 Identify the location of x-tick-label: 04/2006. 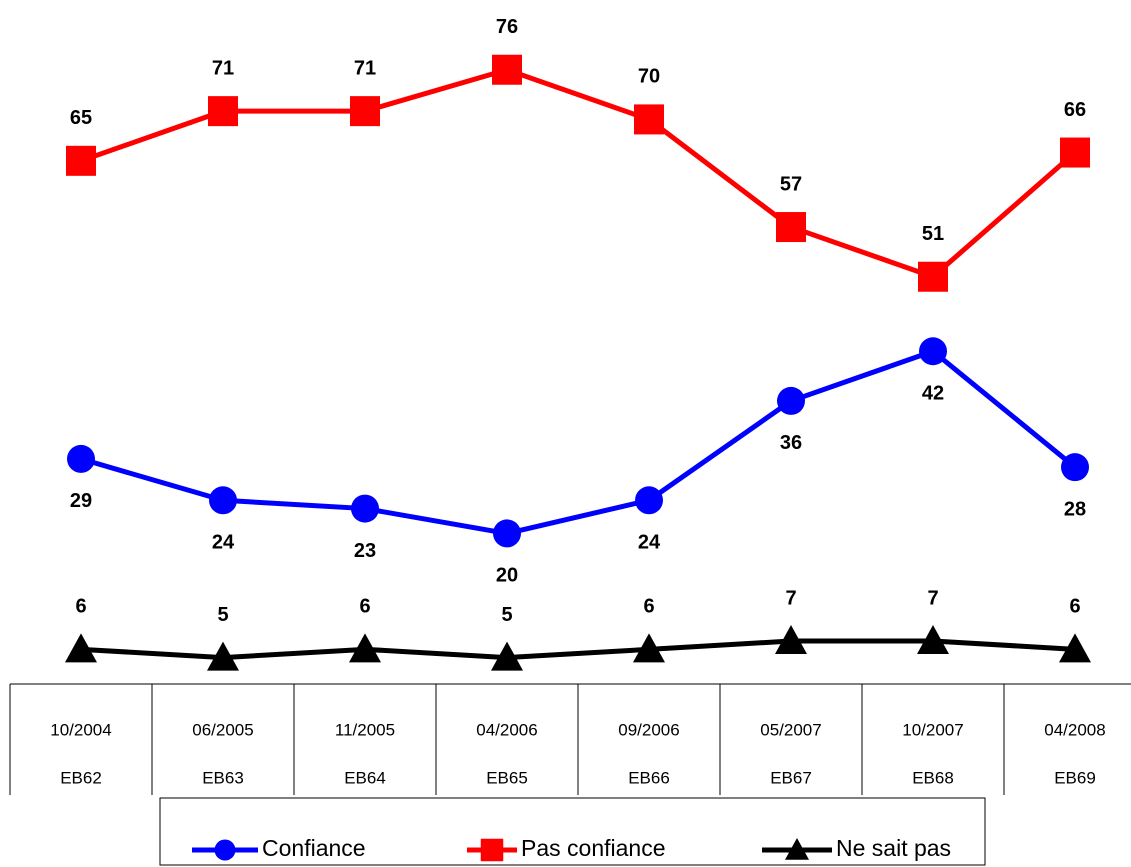
(506, 729).